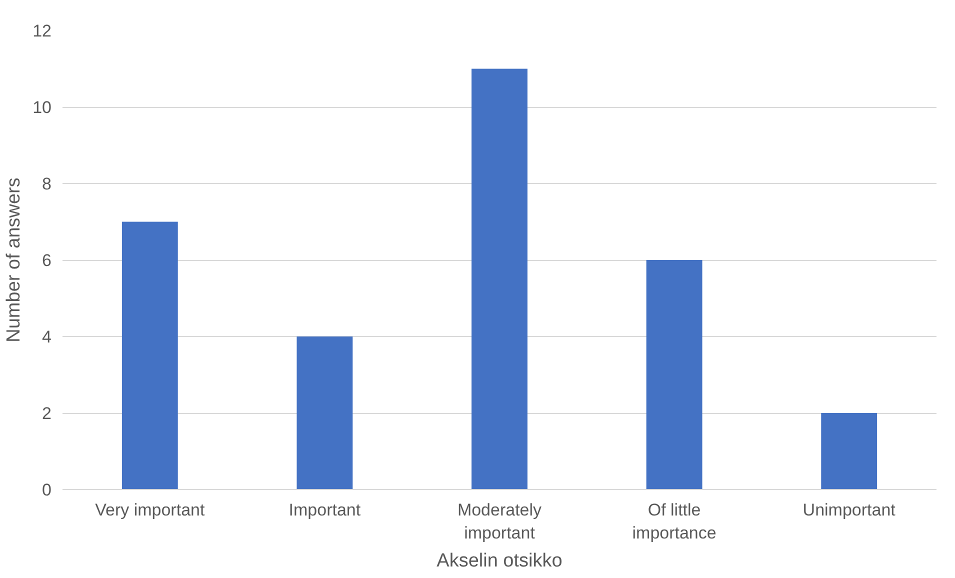 Image resolution: width=955 pixels, height=578 pixels. I want to click on y-axis-title: Number of answers, so click(14, 260).